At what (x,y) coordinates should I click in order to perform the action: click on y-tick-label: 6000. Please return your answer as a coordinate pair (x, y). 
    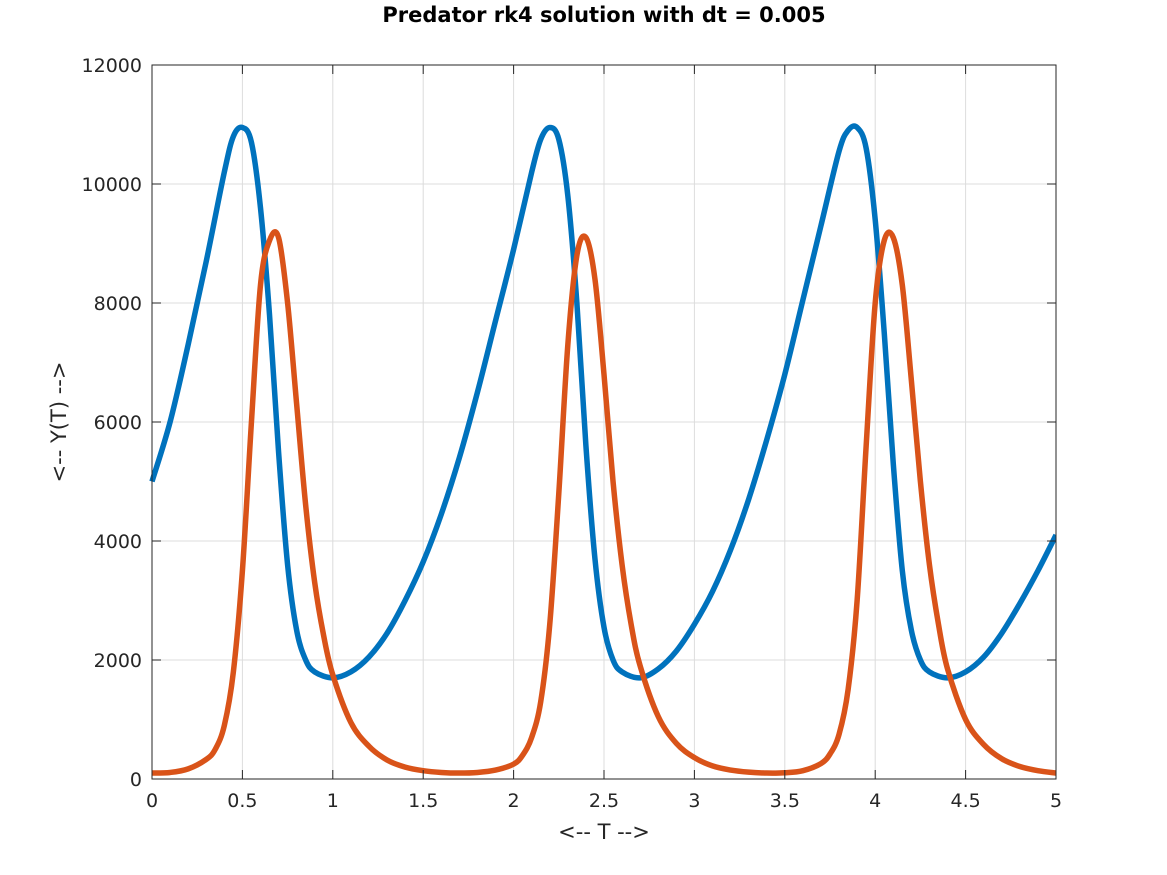
    Looking at the image, I should click on (118, 423).